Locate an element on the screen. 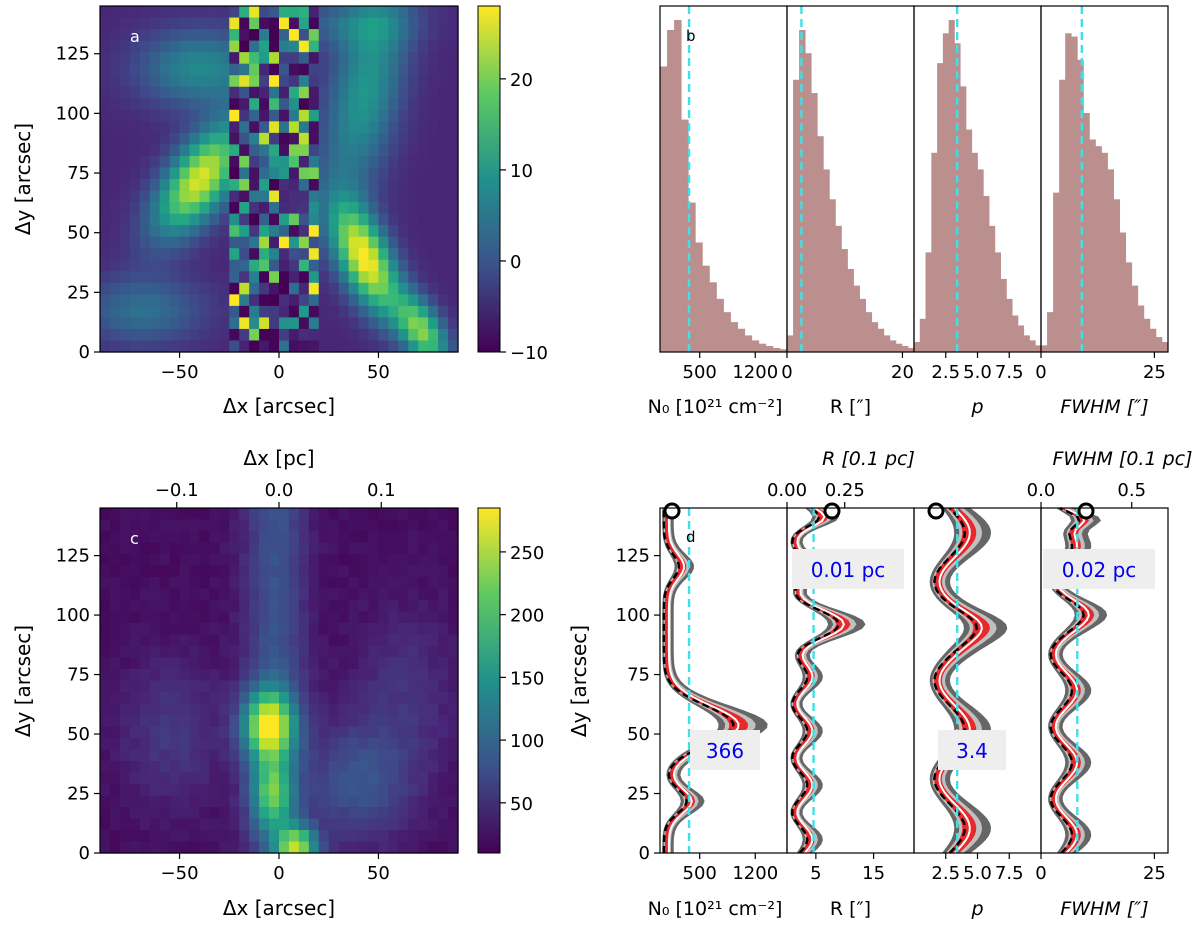 The image size is (1200, 934). x-tick-label: 5 is located at coordinates (815, 873).